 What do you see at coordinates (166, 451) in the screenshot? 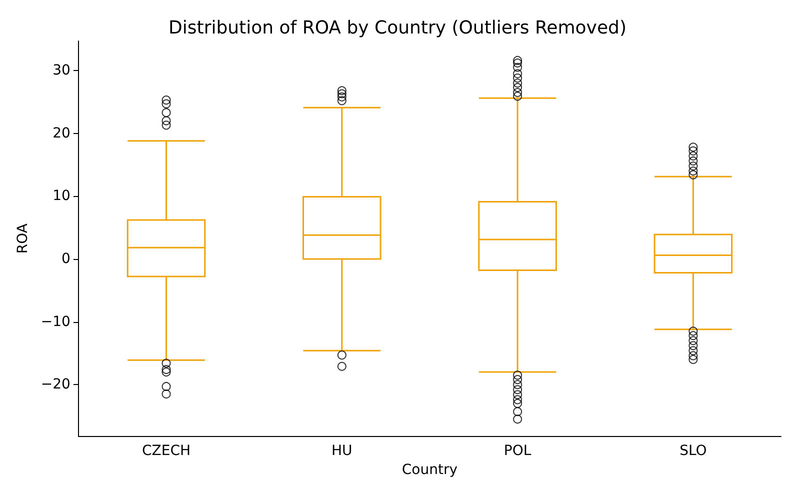
I see `x-tick-label: CZECH` at bounding box center [166, 451].